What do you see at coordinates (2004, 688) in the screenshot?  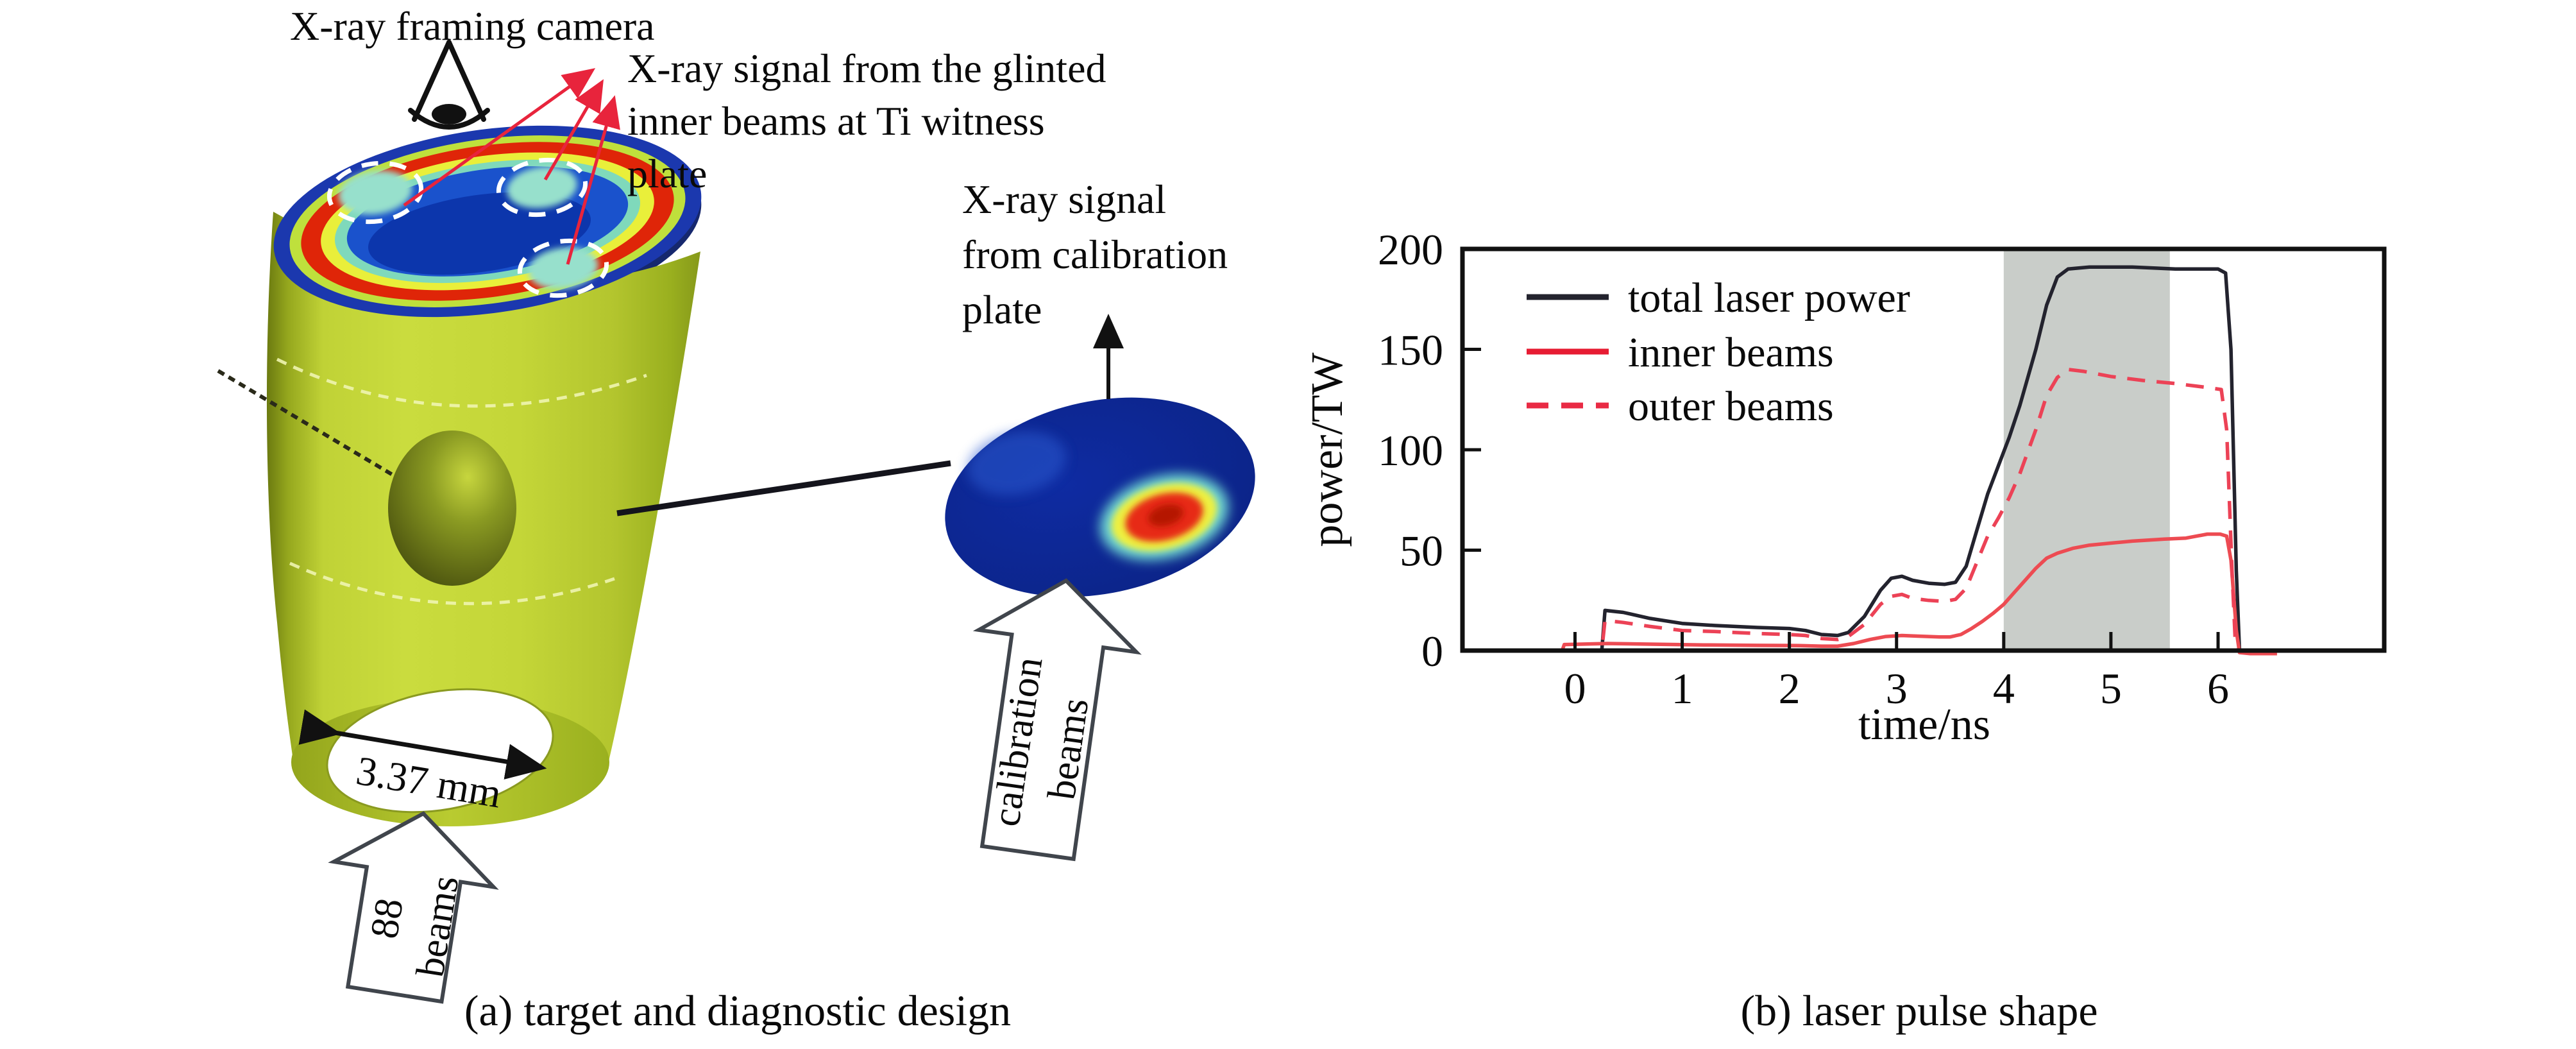 I see `x-tick-label: 4` at bounding box center [2004, 688].